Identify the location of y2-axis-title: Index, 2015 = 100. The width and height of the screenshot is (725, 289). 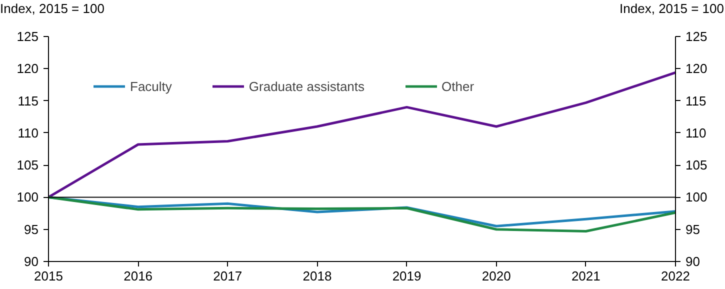
(672, 9).